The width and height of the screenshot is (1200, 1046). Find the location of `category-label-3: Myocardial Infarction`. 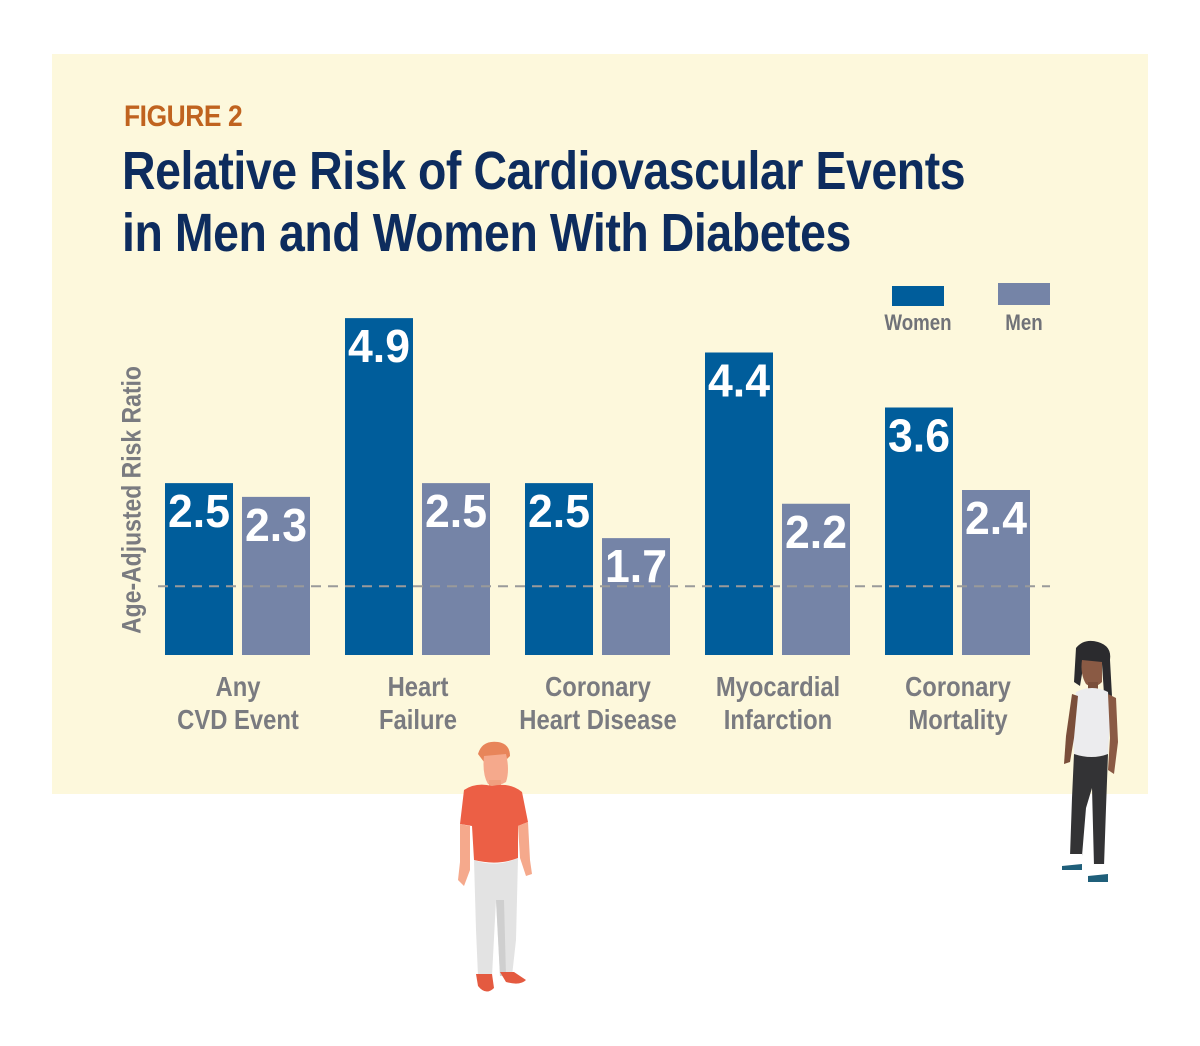

category-label-3: Myocardial Infarction is located at coordinates (777, 703).